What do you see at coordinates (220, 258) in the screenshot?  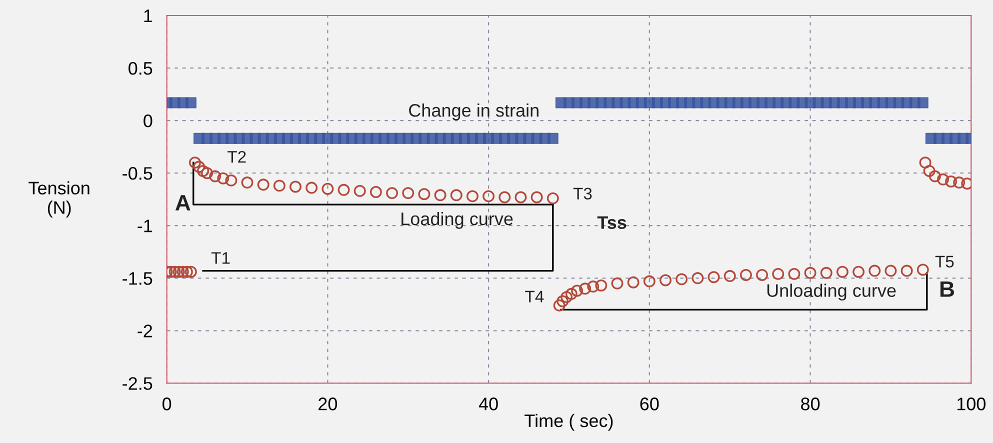 I see `annotation: T1` at bounding box center [220, 258].